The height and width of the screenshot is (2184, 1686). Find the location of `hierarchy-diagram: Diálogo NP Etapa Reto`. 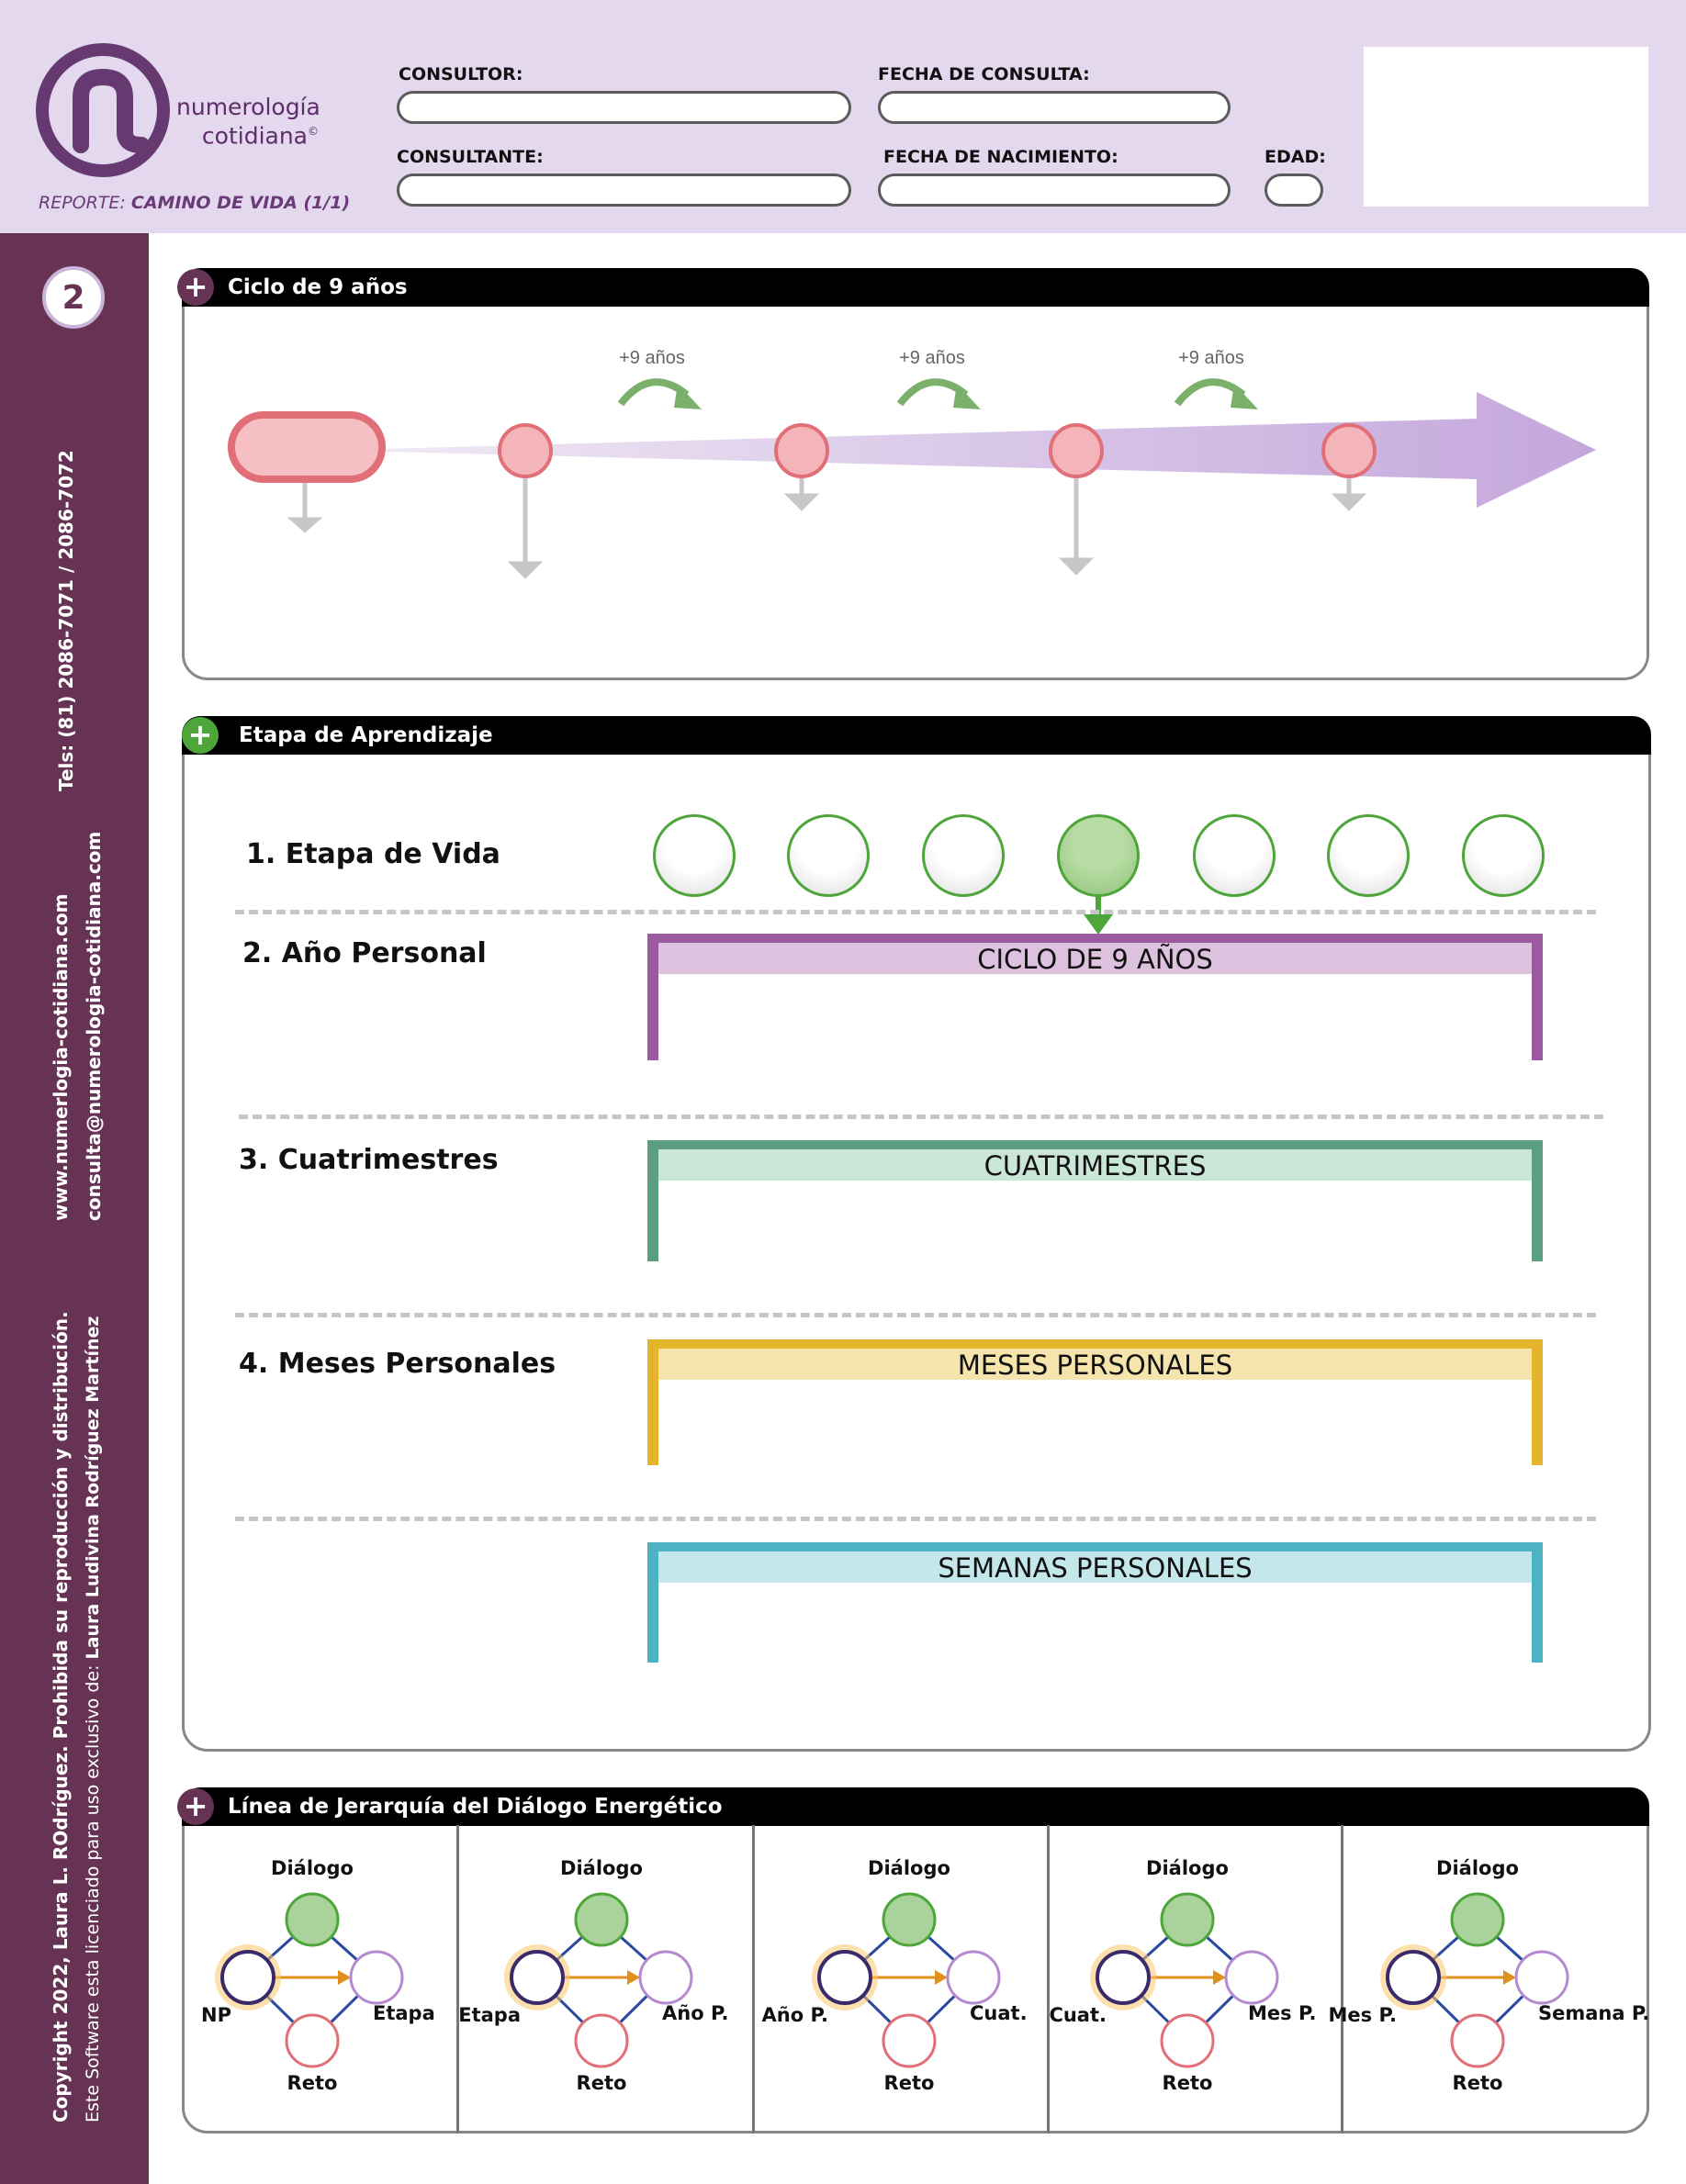

hierarchy-diagram: Diálogo NP Etapa Reto is located at coordinates (312, 1977).